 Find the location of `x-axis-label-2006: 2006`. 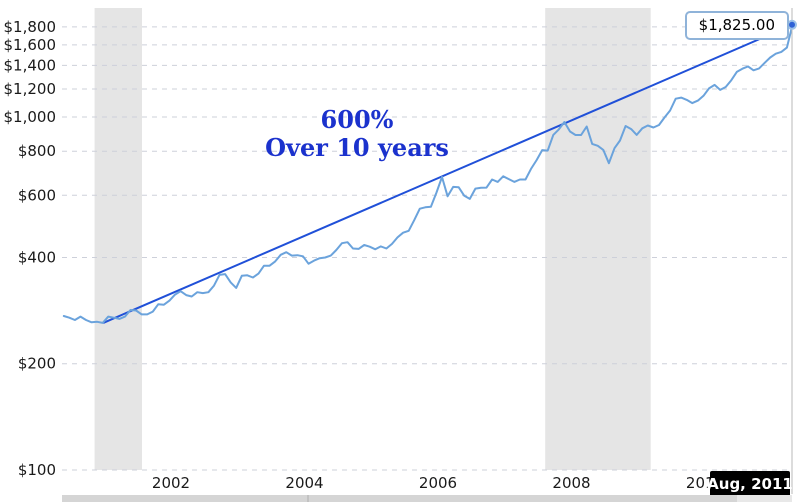

x-axis-label-2006: 2006 is located at coordinates (438, 483).